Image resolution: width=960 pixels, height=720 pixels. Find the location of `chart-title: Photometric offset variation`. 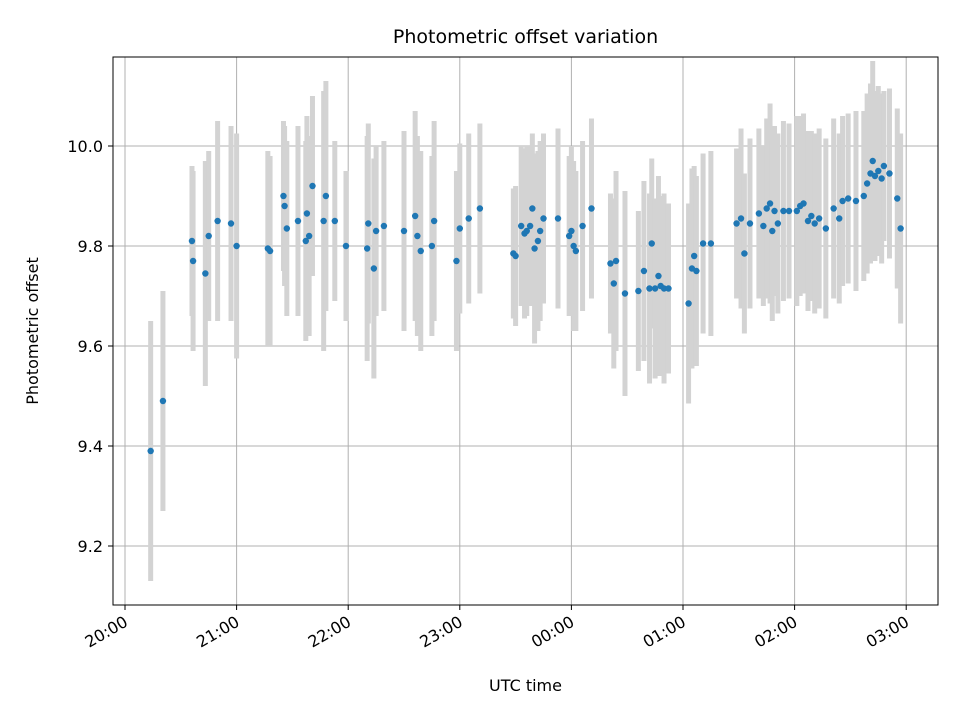

chart-title: Photometric offset variation is located at coordinates (525, 37).